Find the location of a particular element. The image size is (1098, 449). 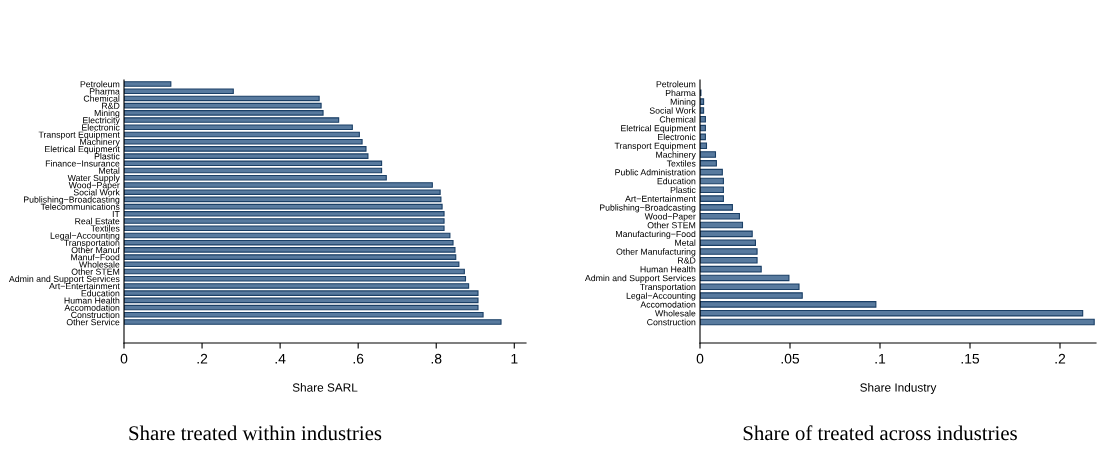

x-tick-label: .8 is located at coordinates (436, 358).